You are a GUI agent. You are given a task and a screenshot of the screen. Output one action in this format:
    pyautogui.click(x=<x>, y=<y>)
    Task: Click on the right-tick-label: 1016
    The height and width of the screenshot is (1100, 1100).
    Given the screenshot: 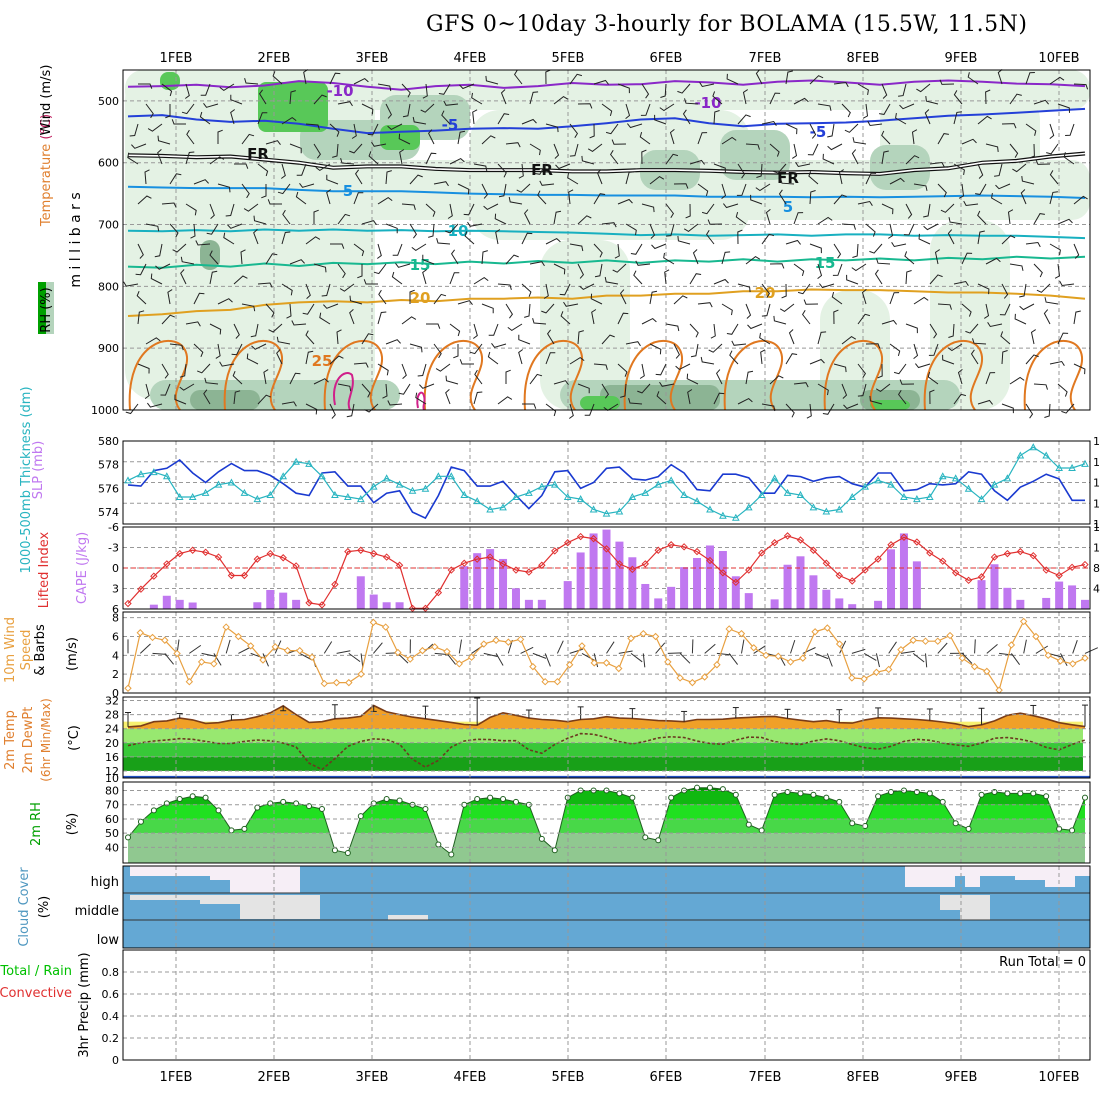 What is the action you would take?
    pyautogui.click(x=1096, y=441)
    